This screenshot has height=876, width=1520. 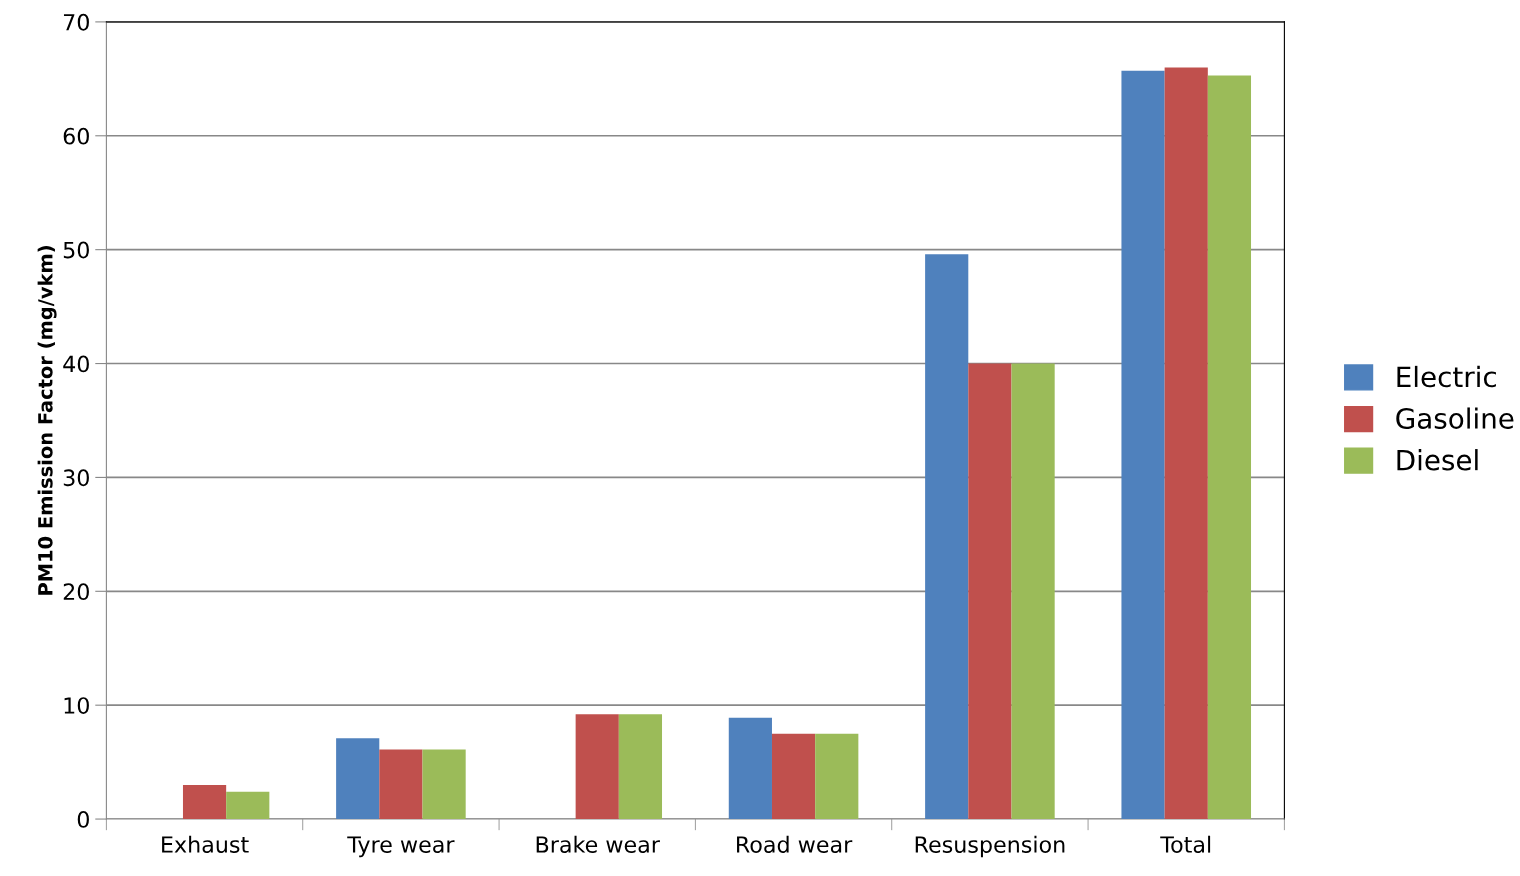 I want to click on y-tick-label: 50, so click(x=76, y=250).